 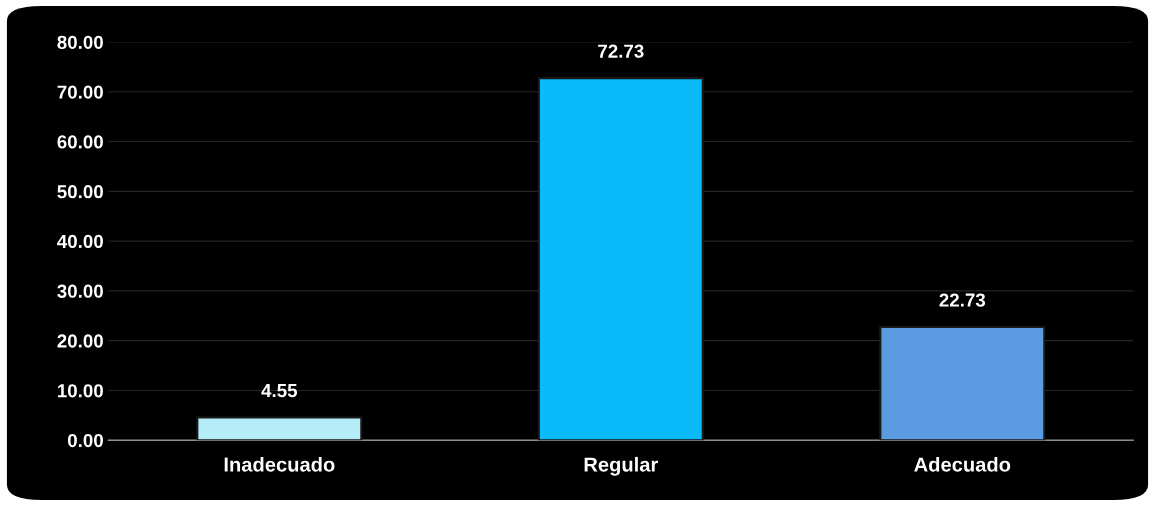 What do you see at coordinates (279, 428) in the screenshot?
I see `bar` at bounding box center [279, 428].